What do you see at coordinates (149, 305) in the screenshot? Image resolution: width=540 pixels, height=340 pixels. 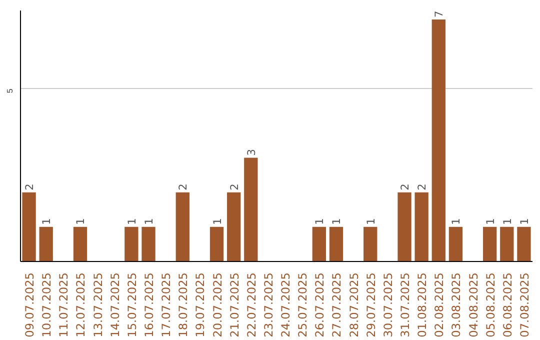 I see `x-tick-label: 16.07.2025` at bounding box center [149, 305].